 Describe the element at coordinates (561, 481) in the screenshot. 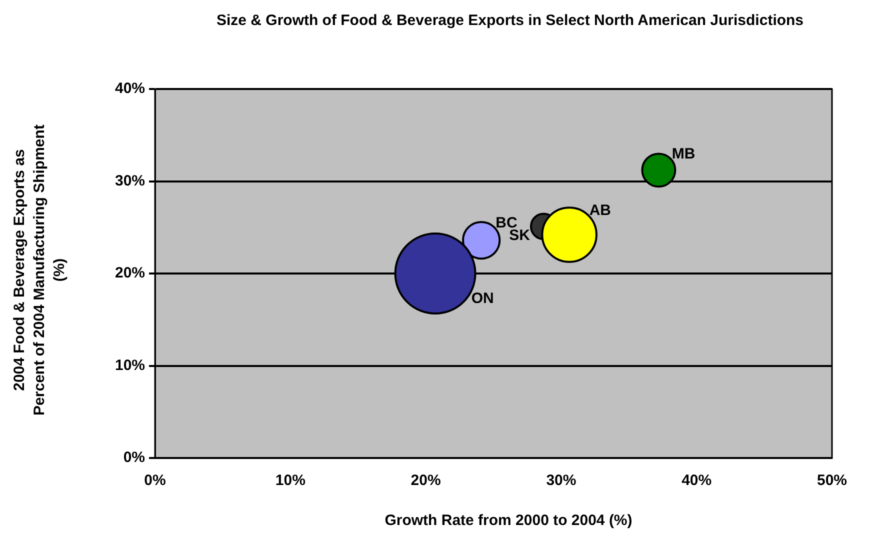

I see `x-tick-label: 30%` at that location.